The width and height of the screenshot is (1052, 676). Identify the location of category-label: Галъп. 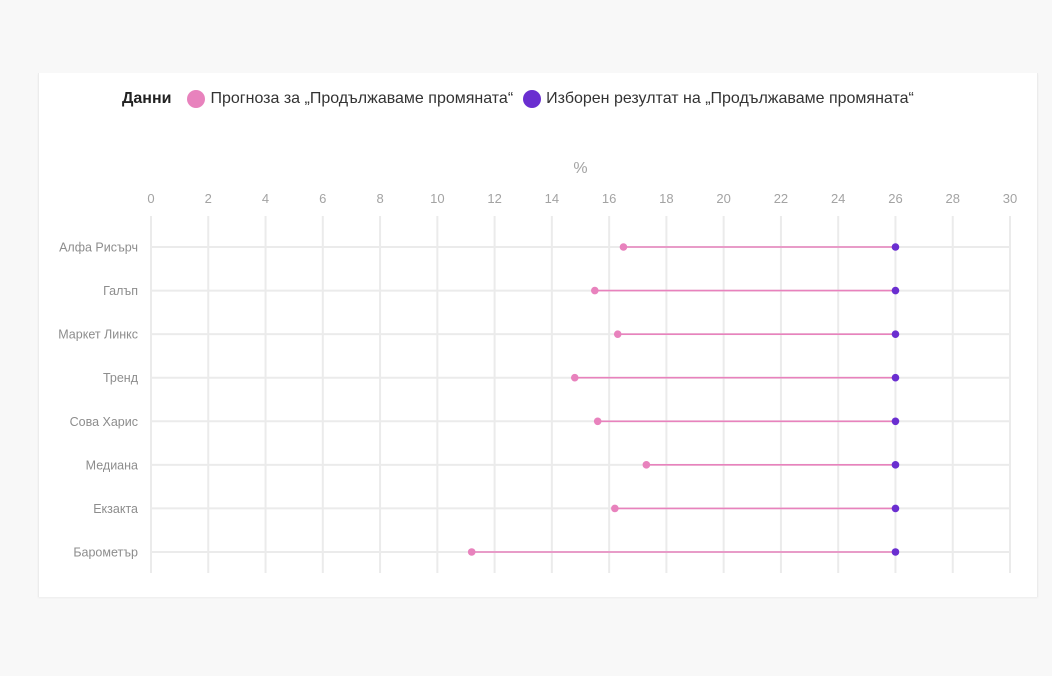
(120, 291).